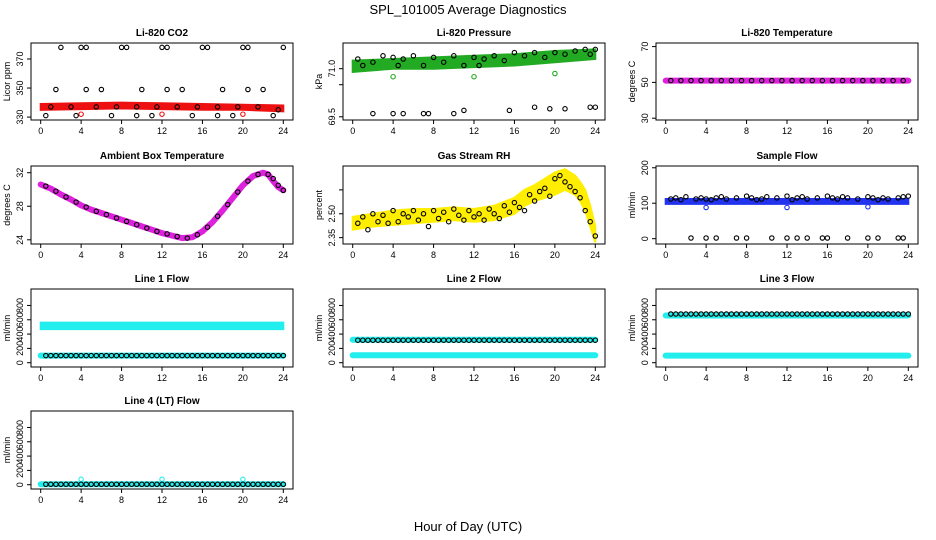 This screenshot has height=540, width=936. Describe the element at coordinates (165, 206) in the screenshot. I see `series-box-temp-samples` at that location.